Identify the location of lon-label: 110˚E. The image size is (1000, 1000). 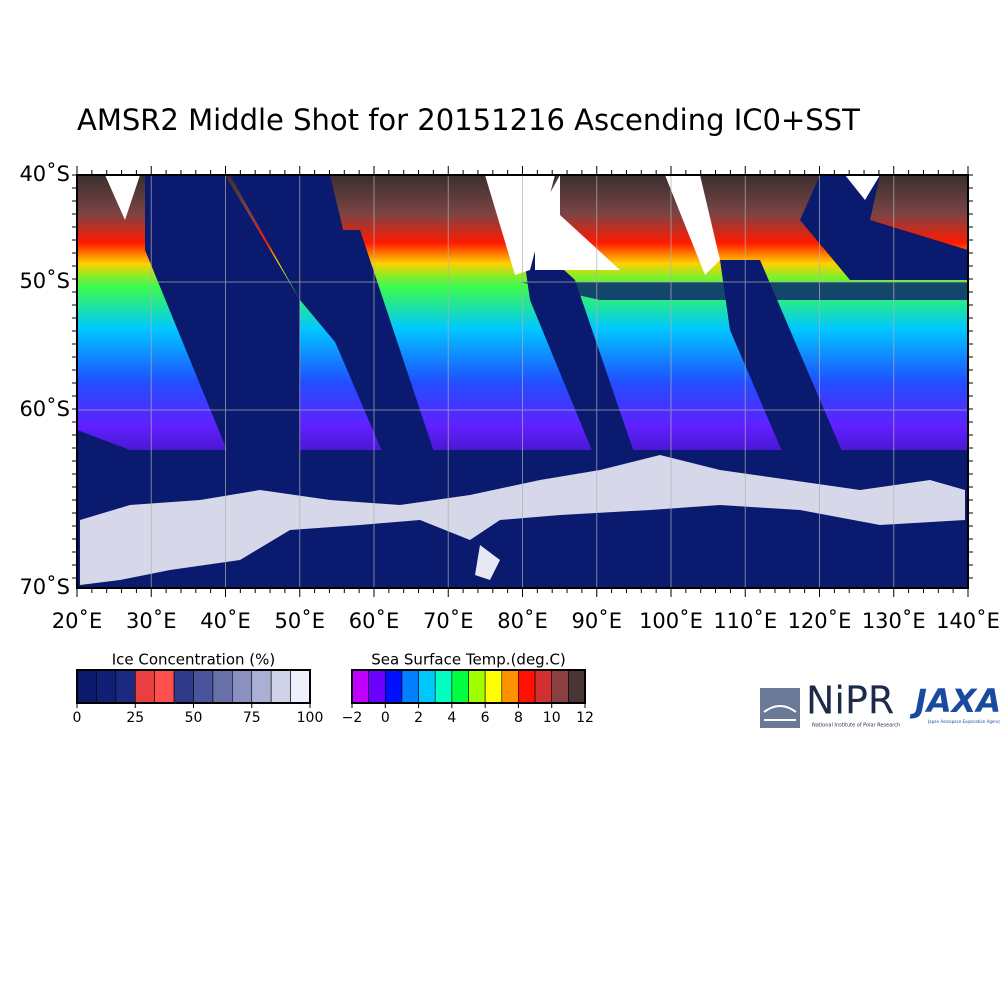
(745, 621).